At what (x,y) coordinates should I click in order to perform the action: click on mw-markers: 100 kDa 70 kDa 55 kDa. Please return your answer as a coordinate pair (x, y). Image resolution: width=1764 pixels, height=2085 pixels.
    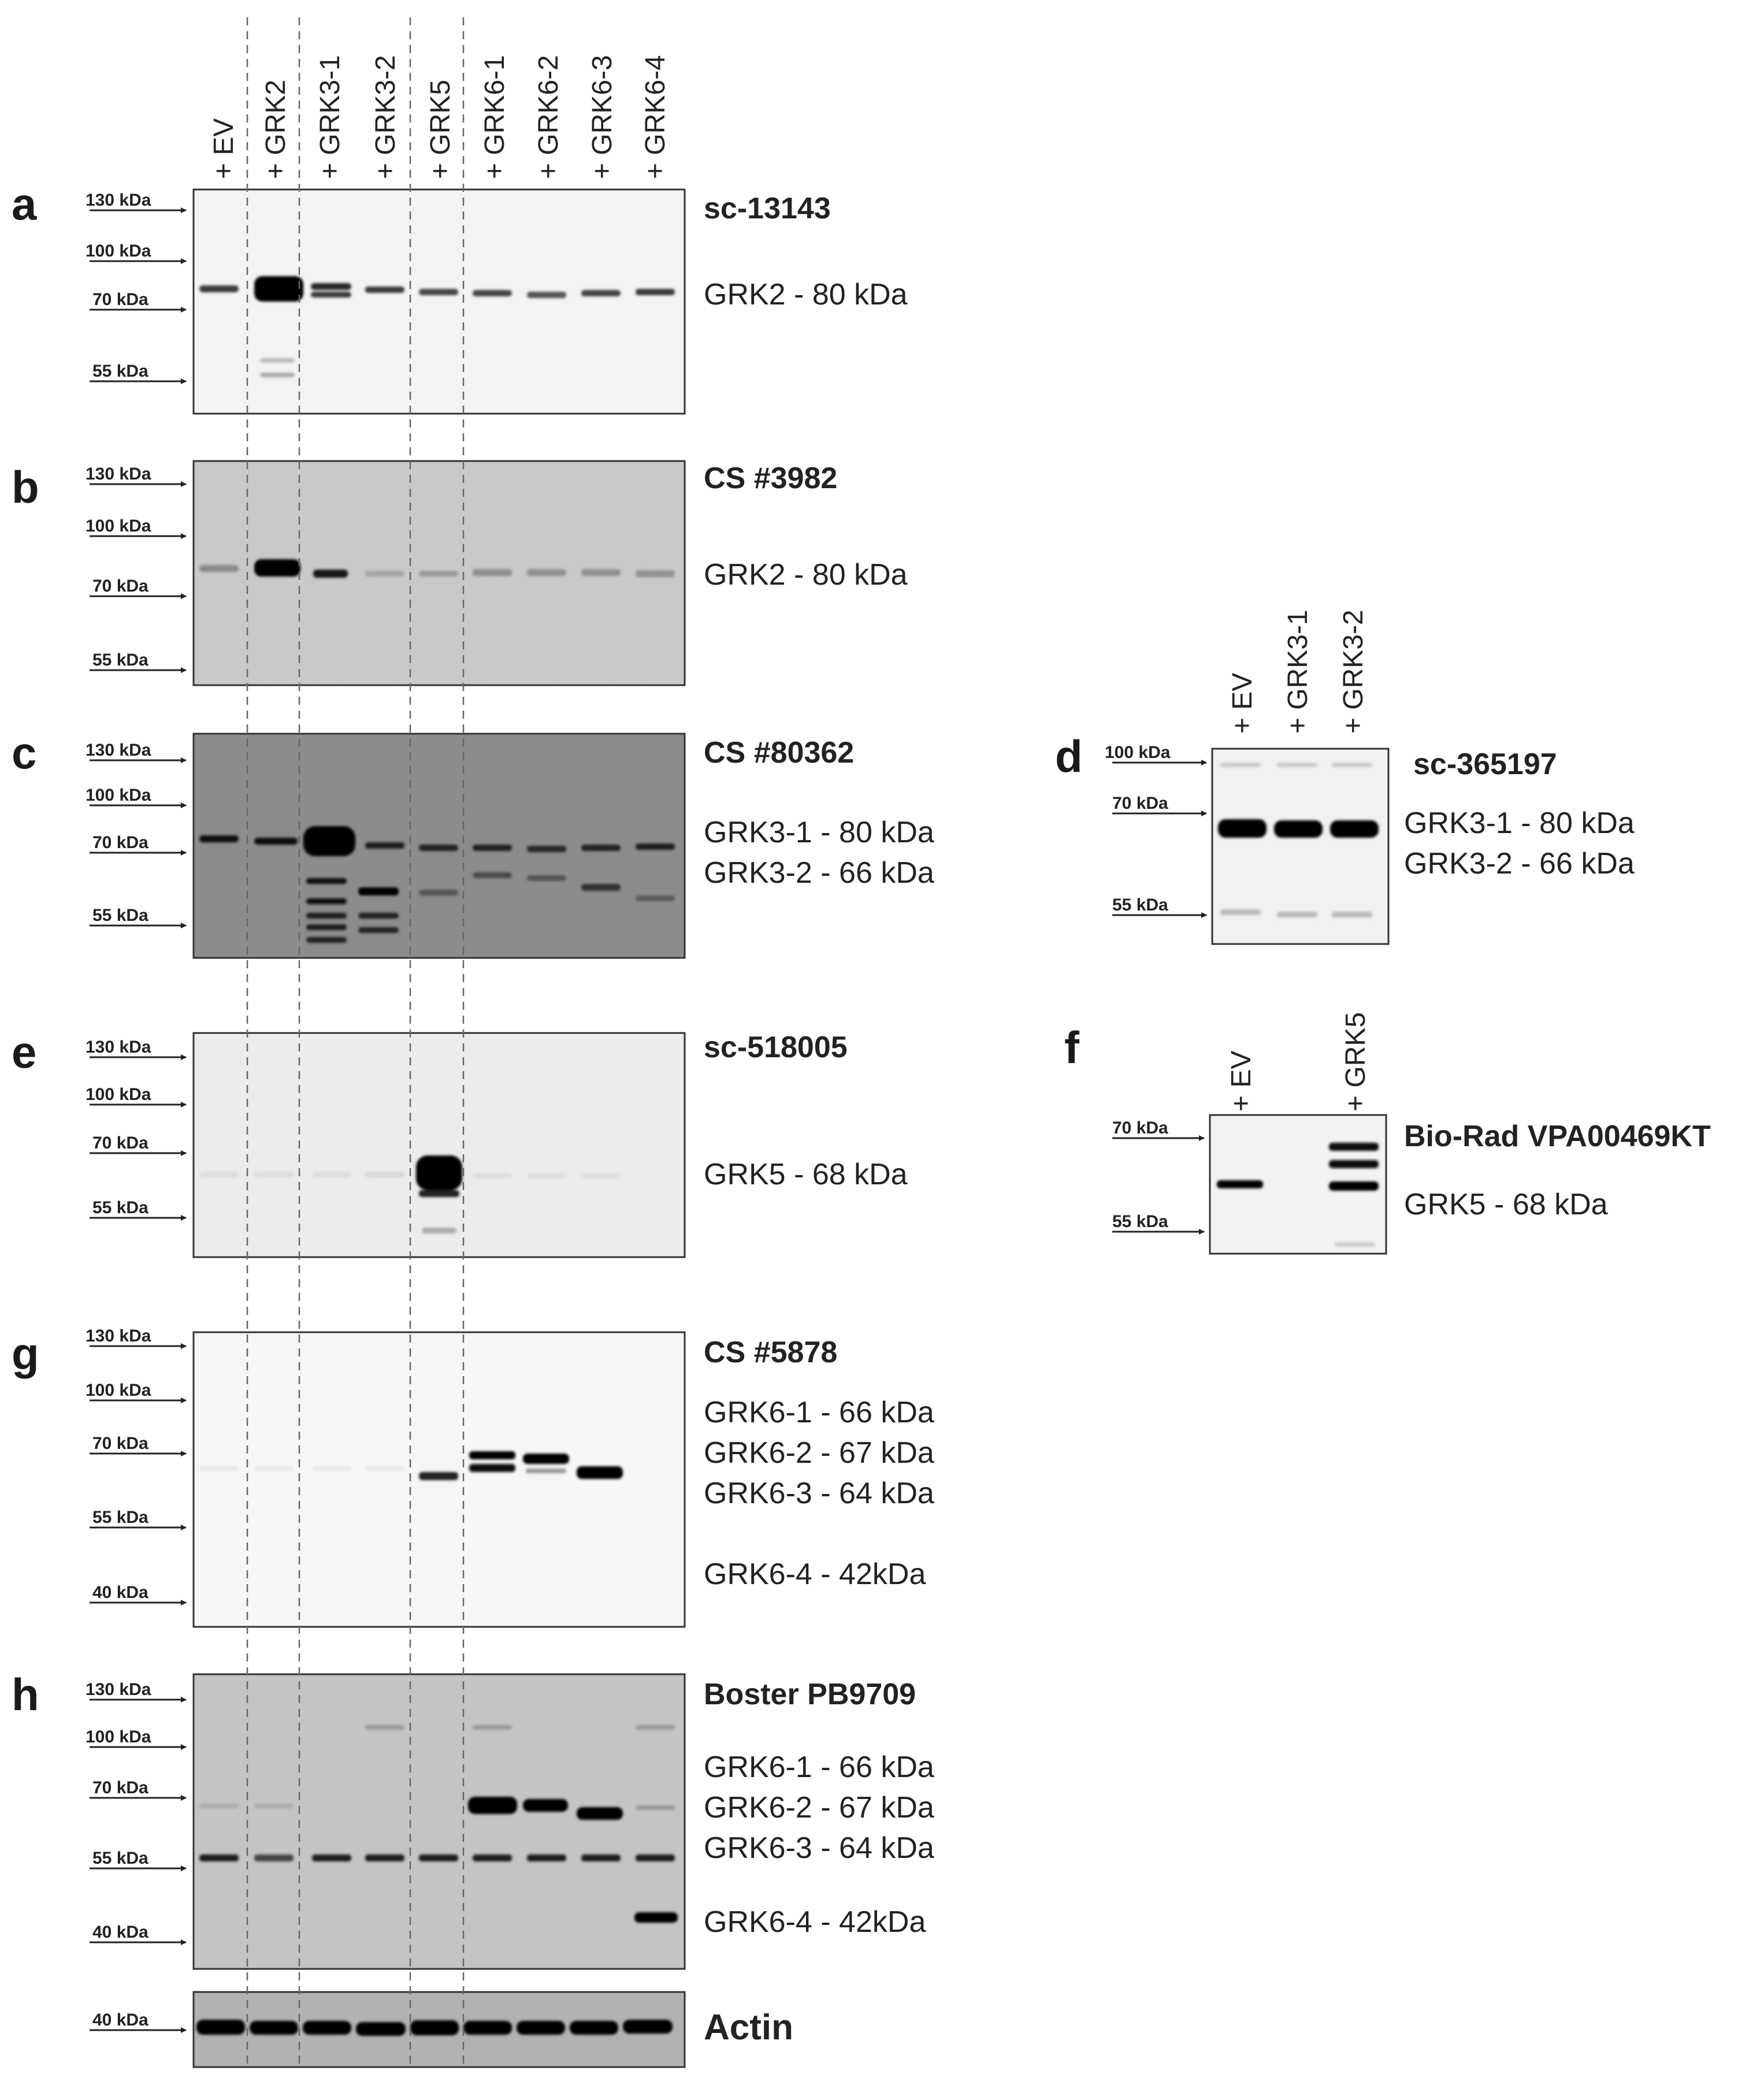
    Looking at the image, I should click on (1156, 830).